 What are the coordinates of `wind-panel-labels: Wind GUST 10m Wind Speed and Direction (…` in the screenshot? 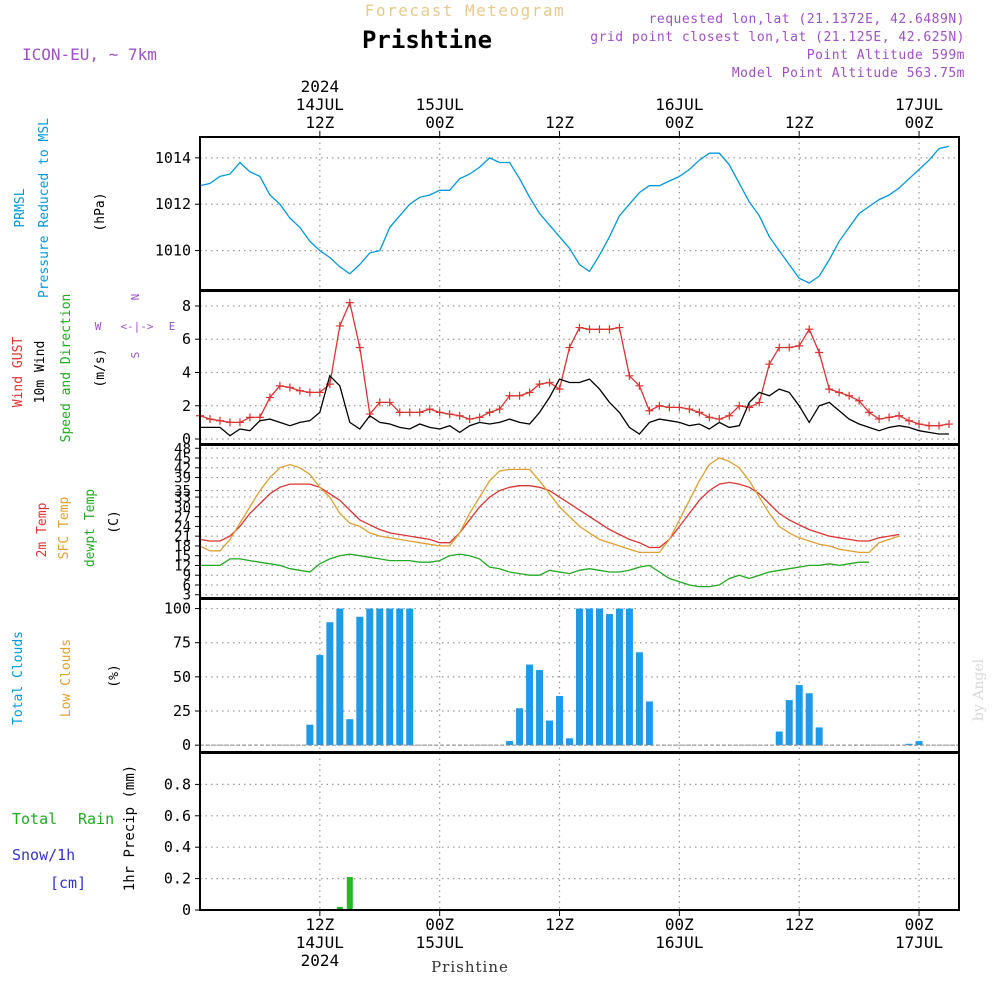 It's located at (93, 368).